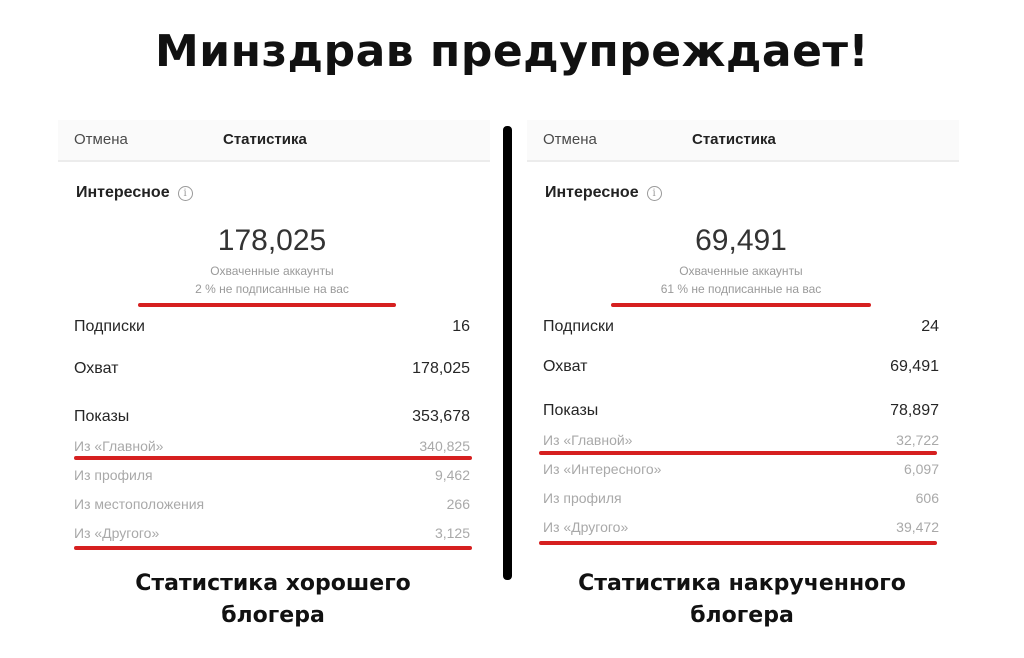  What do you see at coordinates (914, 410) in the screenshot?
I see `stat-value: 78,897` at bounding box center [914, 410].